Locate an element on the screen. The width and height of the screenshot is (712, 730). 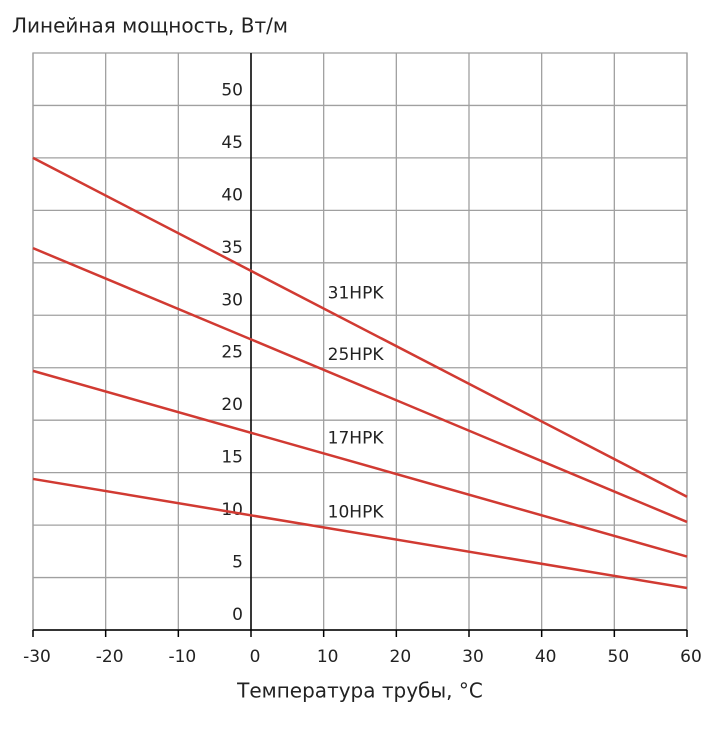
y-tick-label: 25 is located at coordinates (232, 353).